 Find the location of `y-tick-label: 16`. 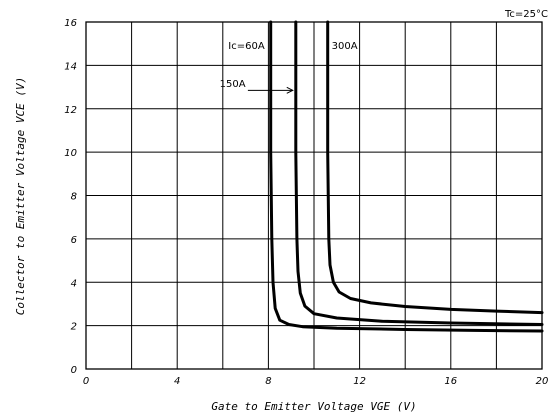

y-tick-label: 16 is located at coordinates (70, 23).